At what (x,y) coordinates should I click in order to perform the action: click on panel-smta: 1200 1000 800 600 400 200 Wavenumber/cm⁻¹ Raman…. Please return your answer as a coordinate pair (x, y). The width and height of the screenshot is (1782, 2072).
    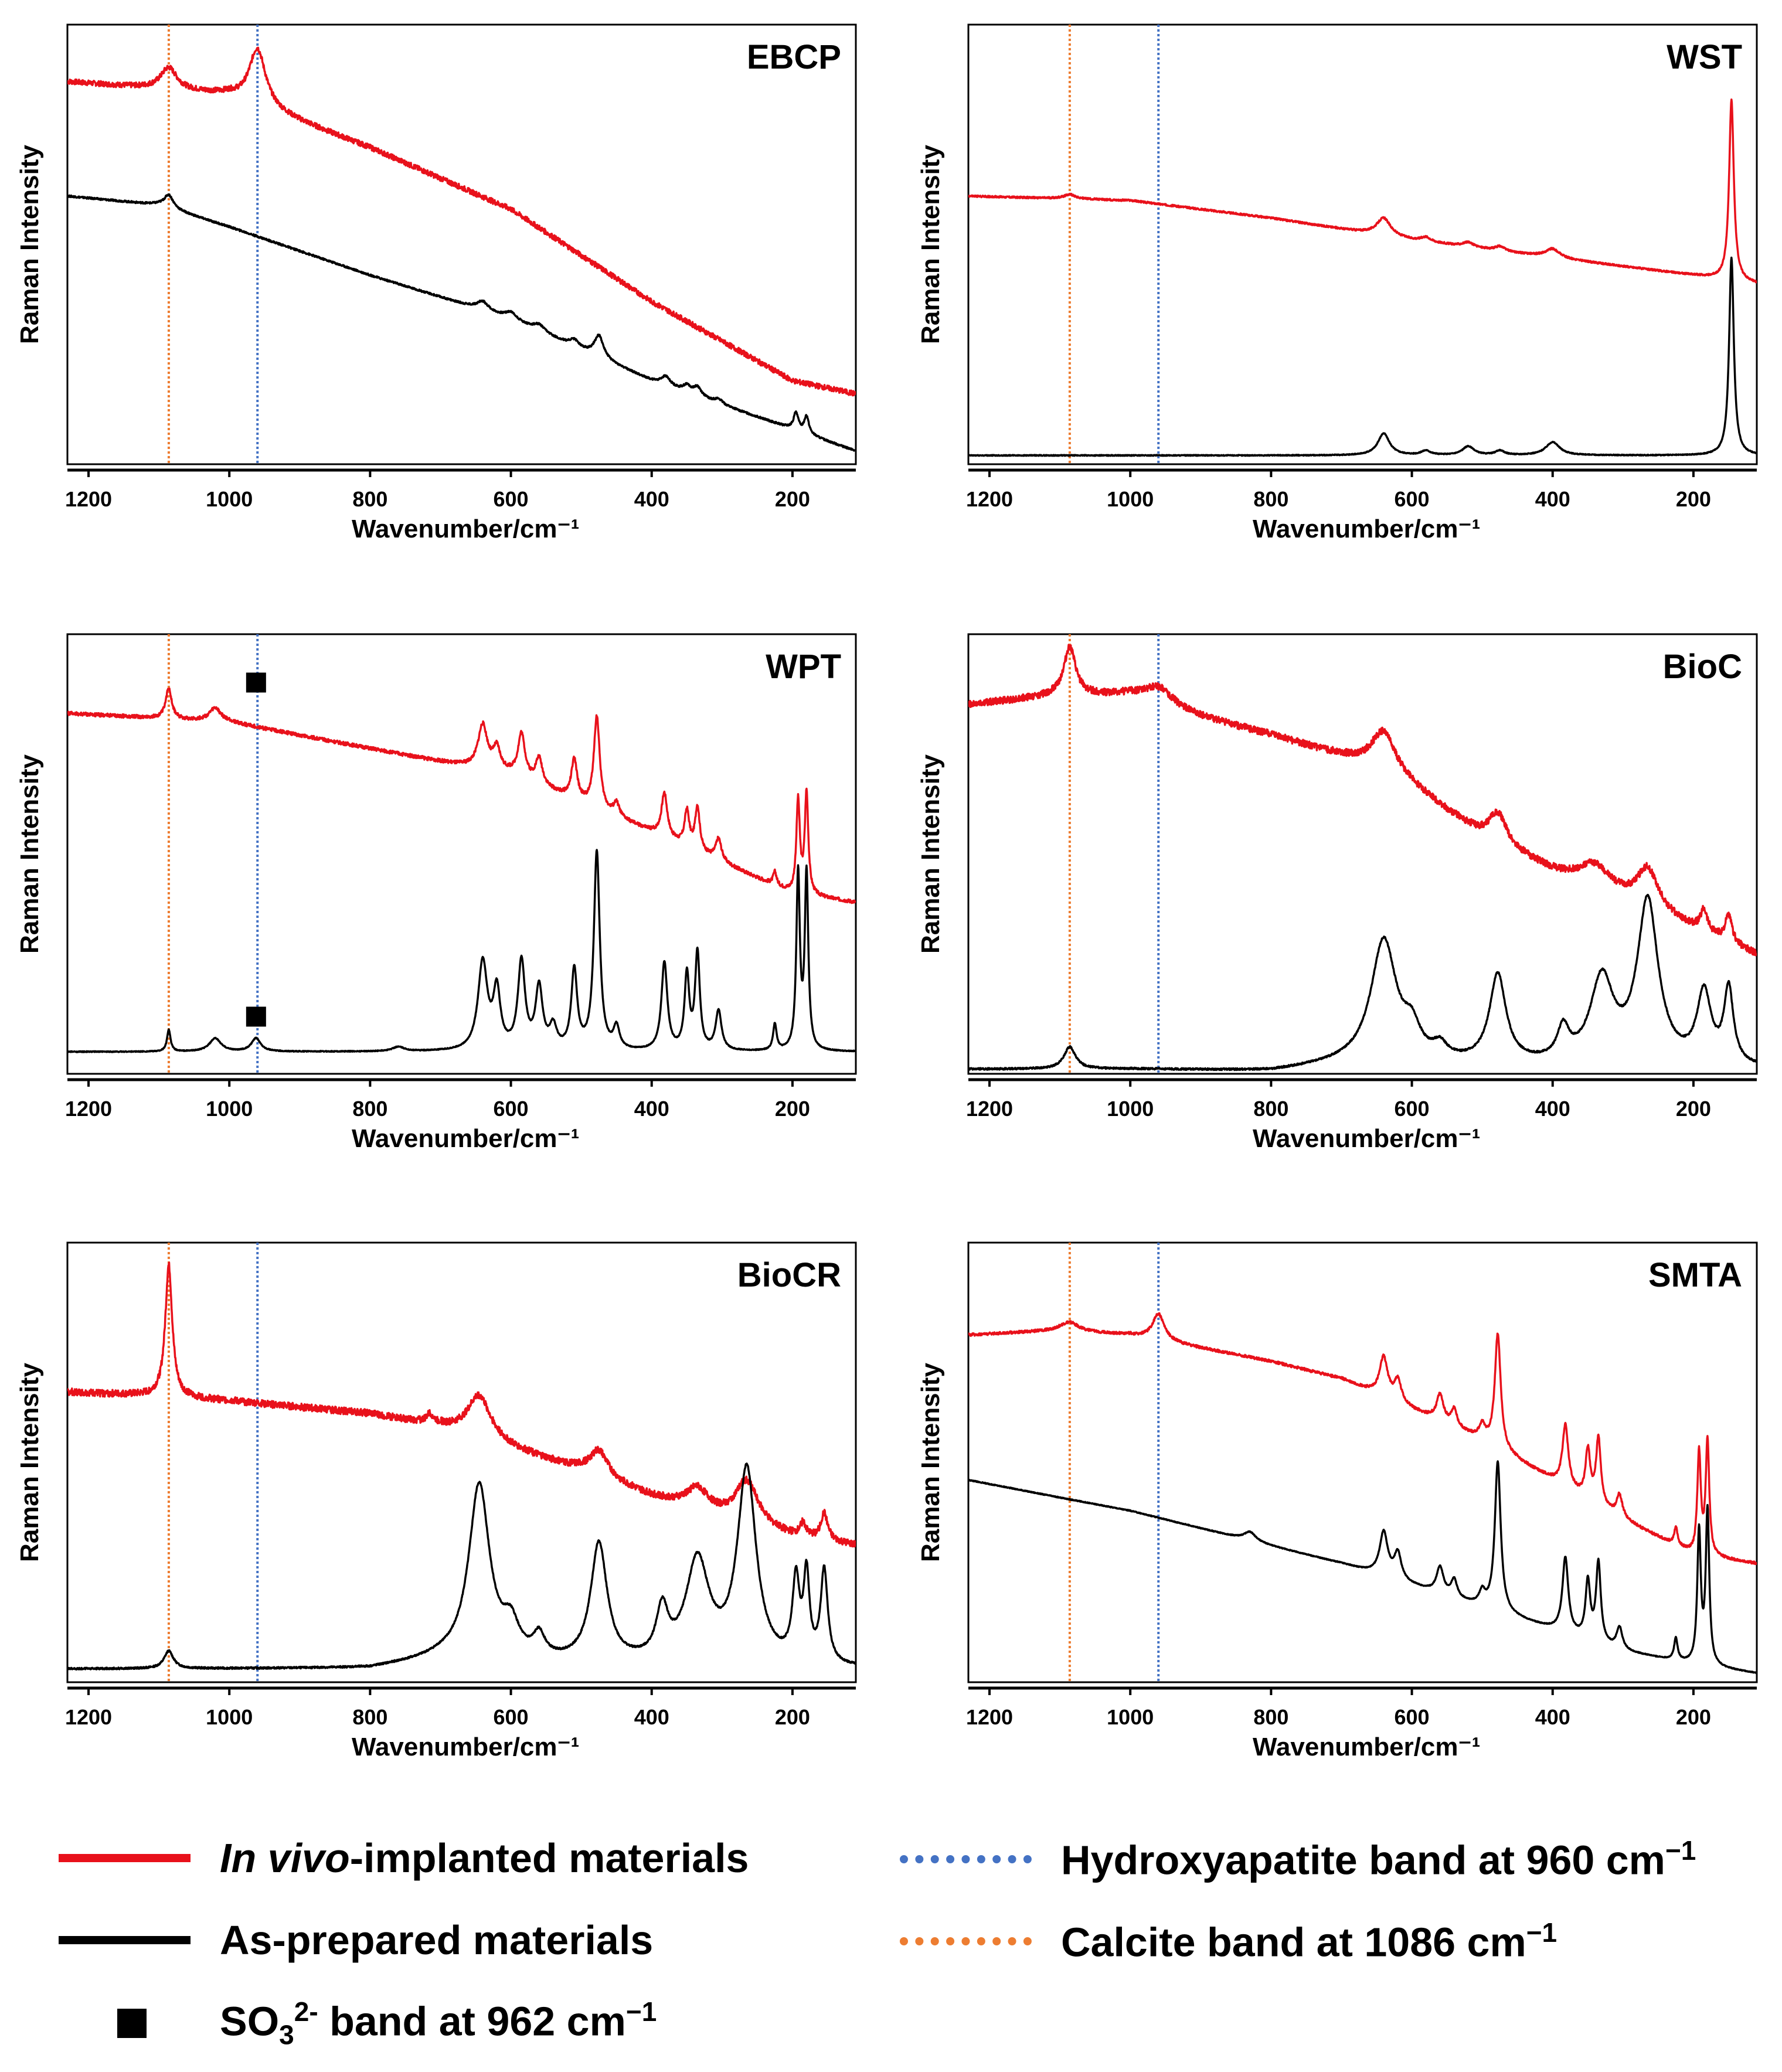
    Looking at the image, I should click on (1337, 1501).